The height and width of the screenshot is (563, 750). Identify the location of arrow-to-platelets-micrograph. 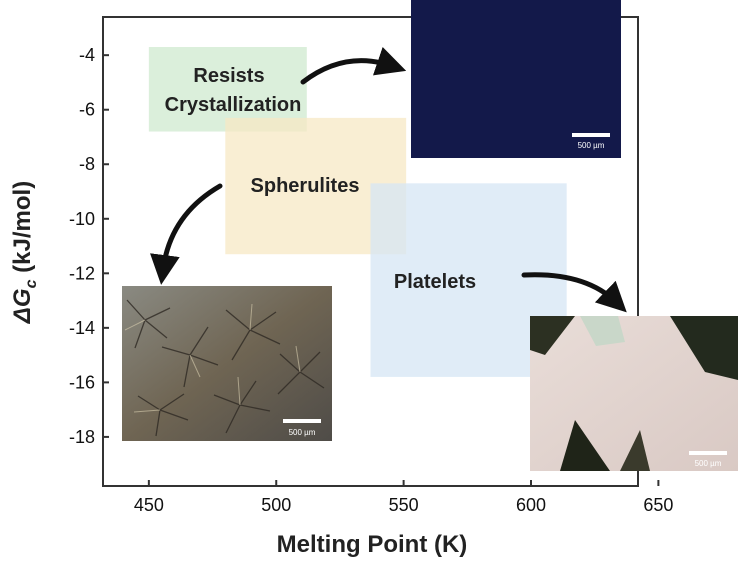
(574, 292).